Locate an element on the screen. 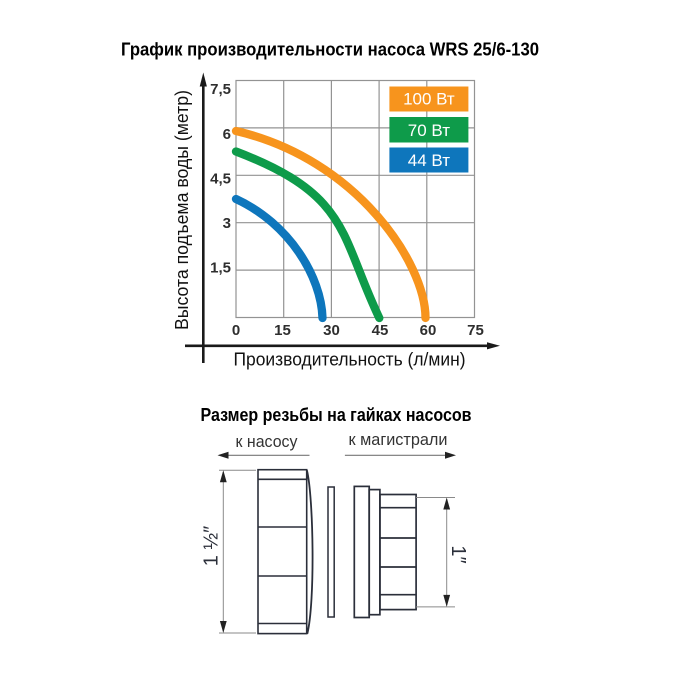  svg-text: 70 Вт is located at coordinates (429, 130).